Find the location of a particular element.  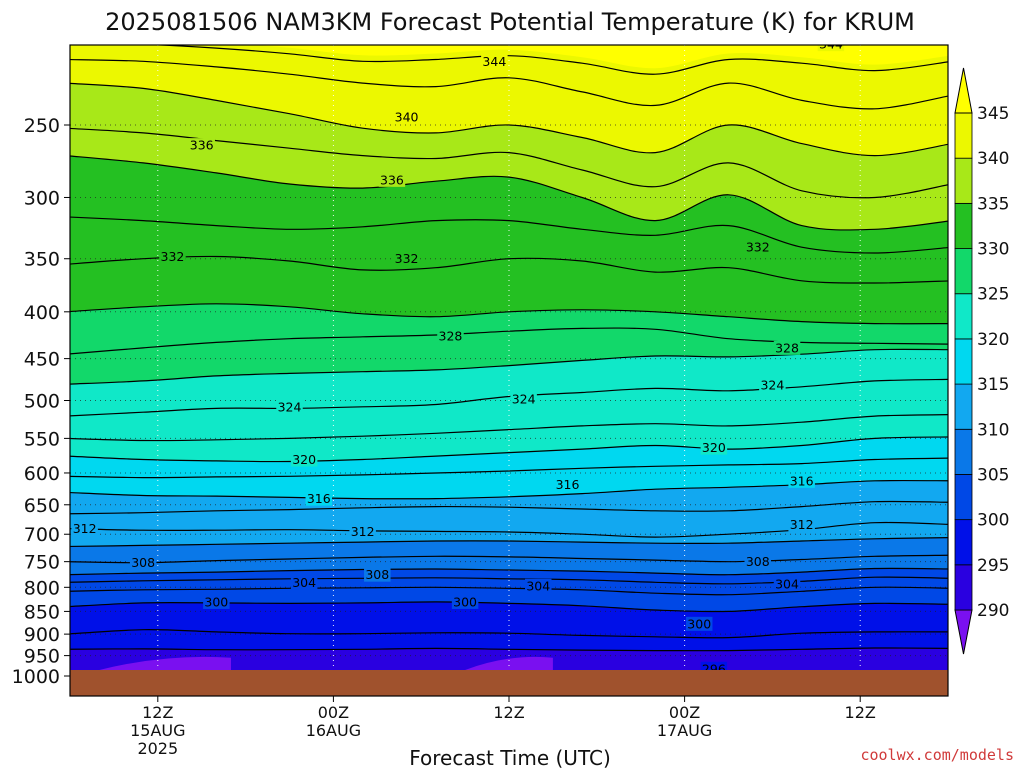

y-tick-label: 400 is located at coordinates (42, 313).